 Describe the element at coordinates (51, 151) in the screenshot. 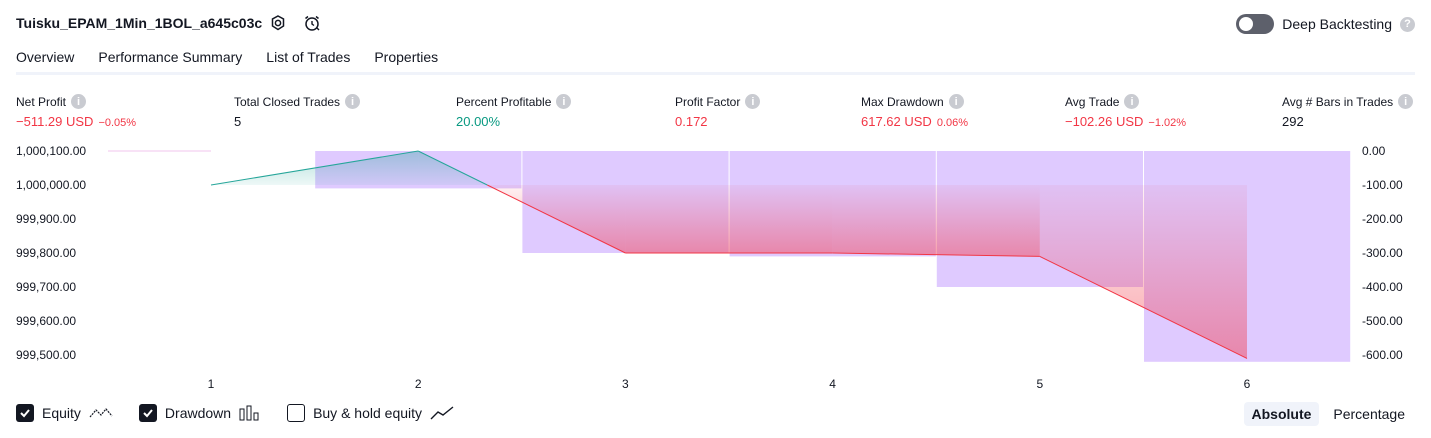

I see `left-axis-tick: 1,000,100.00` at that location.